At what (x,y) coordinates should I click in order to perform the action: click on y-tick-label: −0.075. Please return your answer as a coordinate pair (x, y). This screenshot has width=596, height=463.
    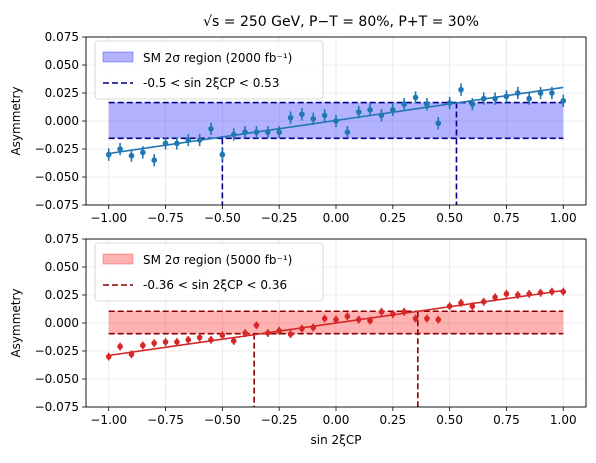
    Looking at the image, I should click on (57, 205).